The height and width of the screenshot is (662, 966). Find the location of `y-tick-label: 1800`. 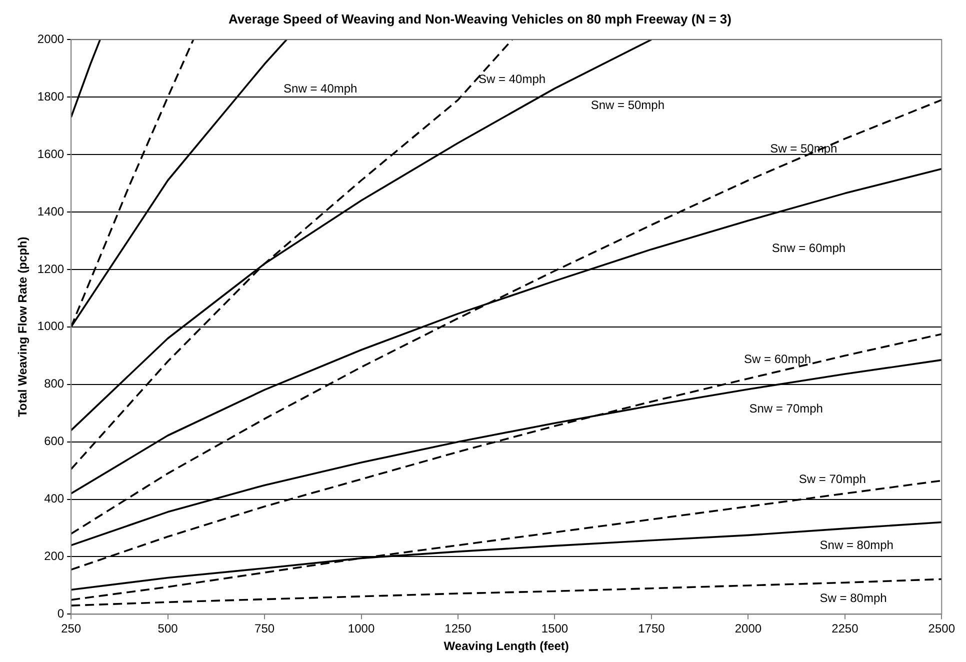

y-tick-label: 1800 is located at coordinates (50, 96).